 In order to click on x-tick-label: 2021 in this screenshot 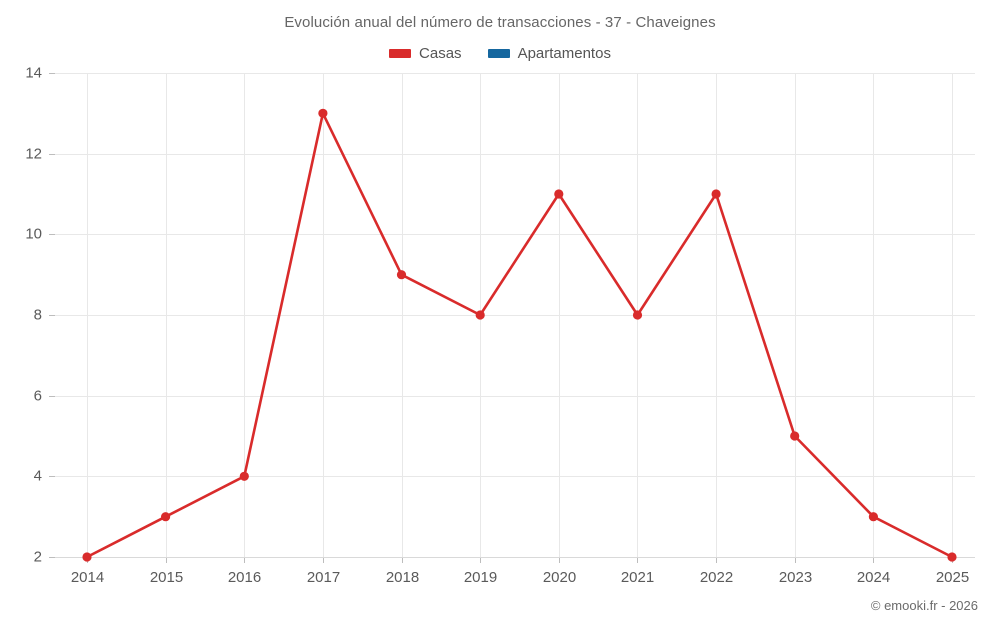, I will do `click(637, 577)`.